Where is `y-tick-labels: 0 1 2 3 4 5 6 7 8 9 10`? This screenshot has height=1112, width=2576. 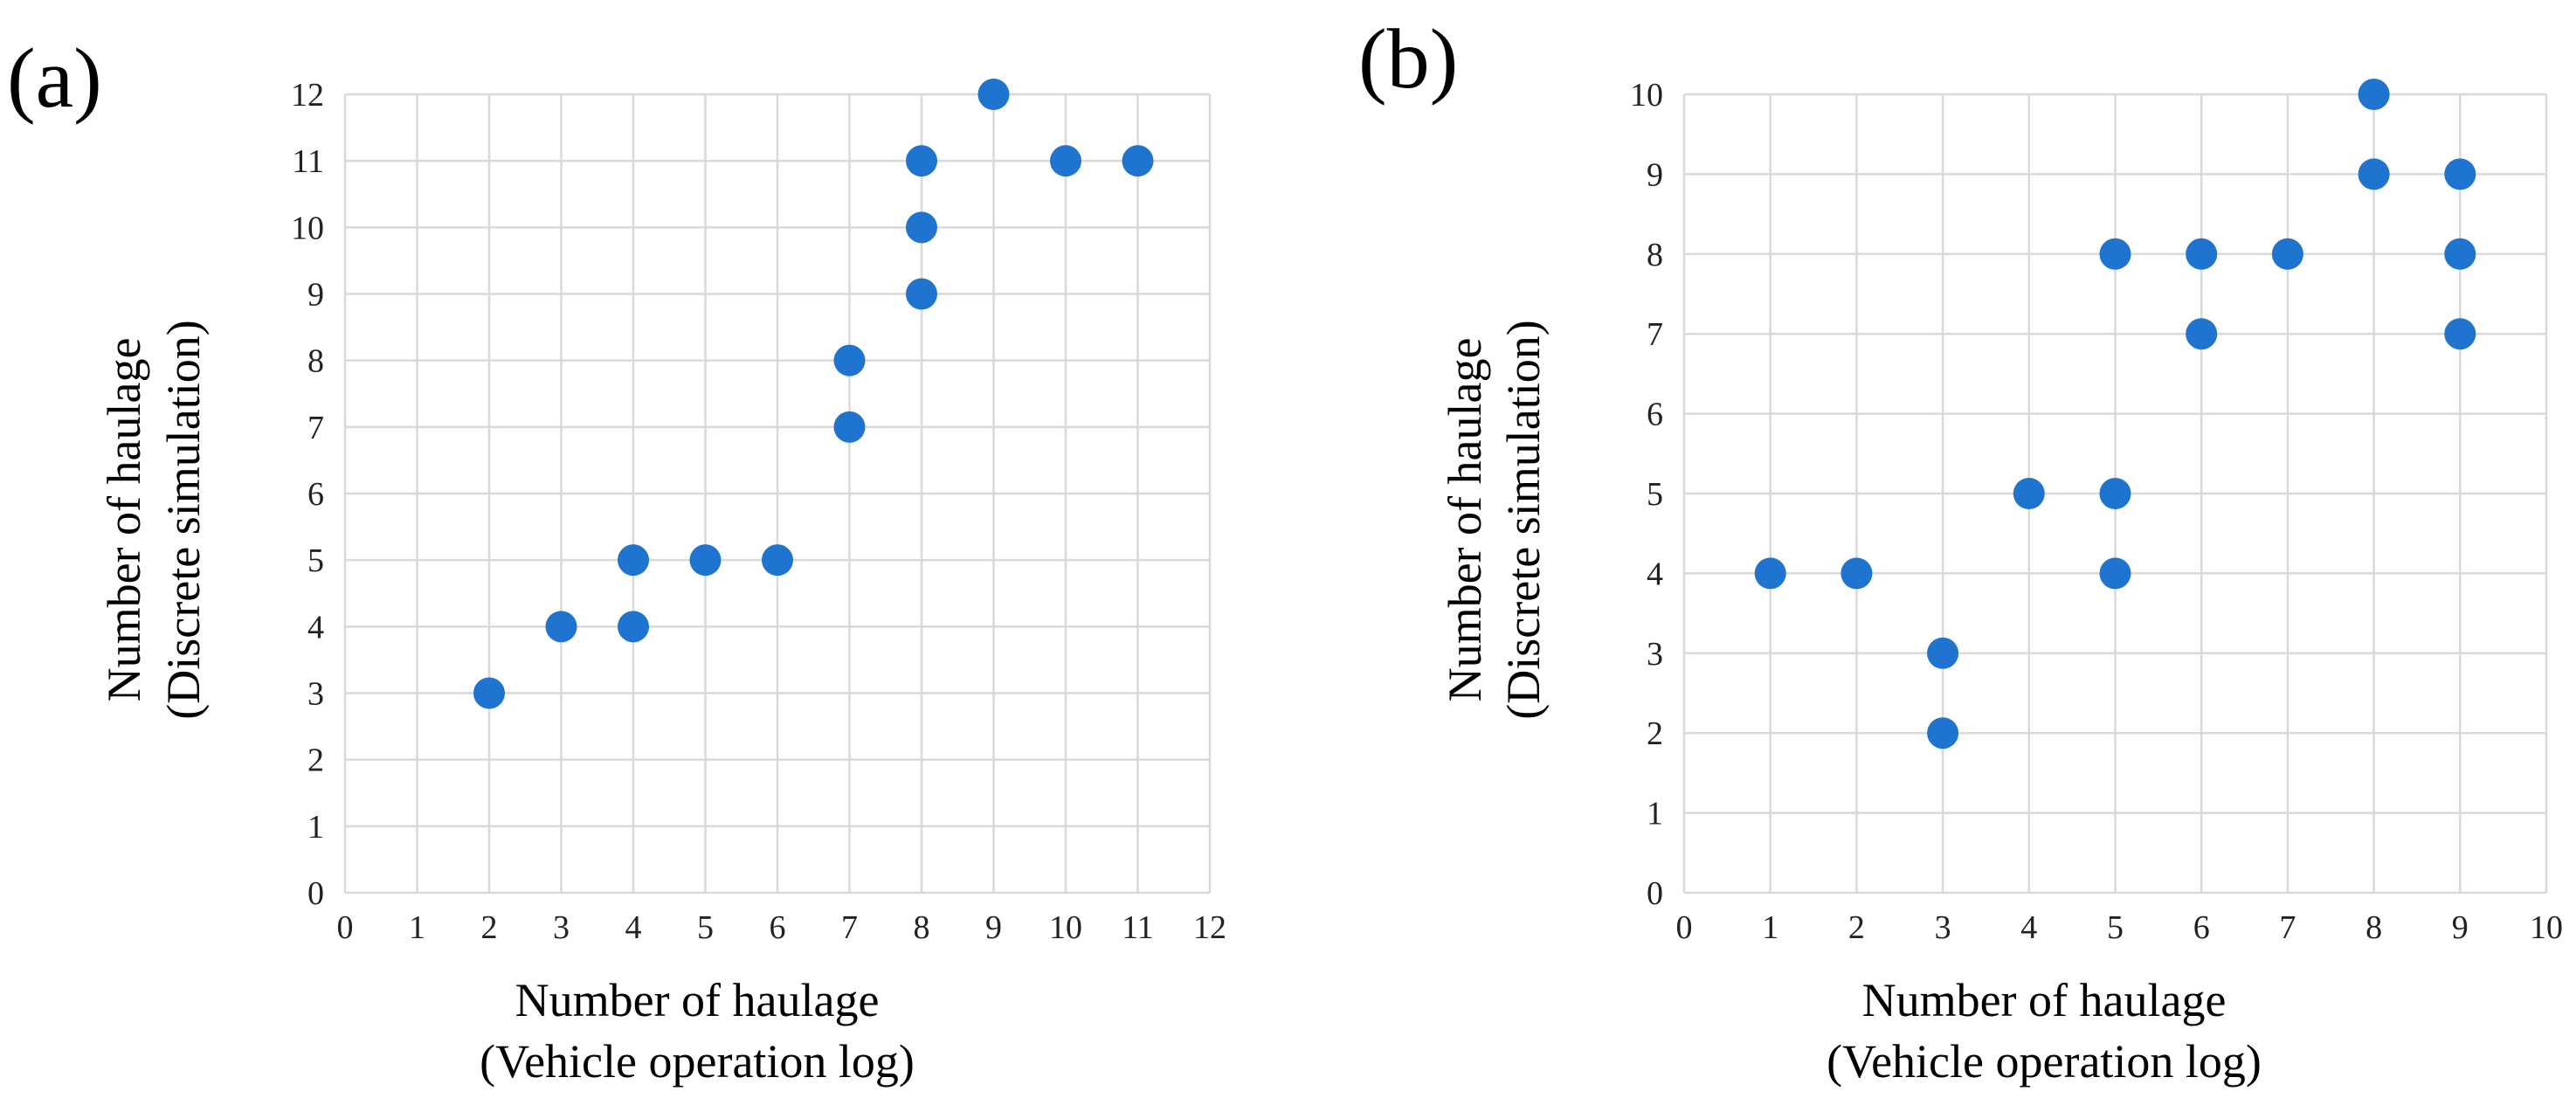
y-tick-labels: 0 1 2 3 4 5 6 7 8 9 10 is located at coordinates (1646, 494).